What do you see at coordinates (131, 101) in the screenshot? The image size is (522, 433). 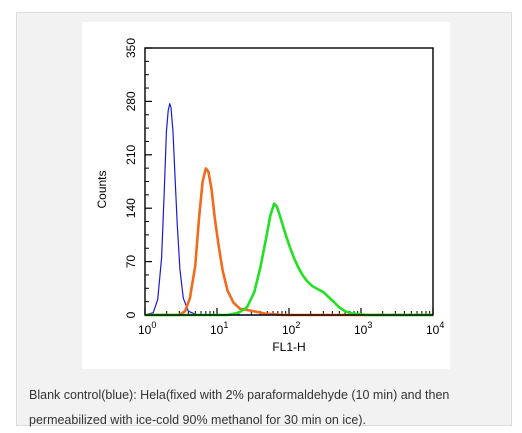 I see `y-tick-label: 280` at bounding box center [131, 101].